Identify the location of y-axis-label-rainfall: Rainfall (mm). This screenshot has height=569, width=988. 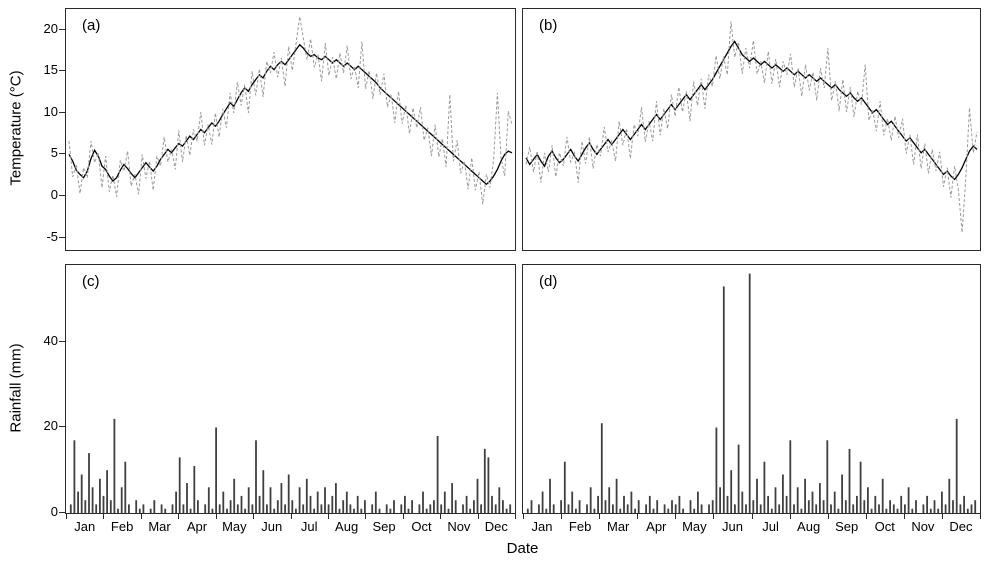
(16, 388).